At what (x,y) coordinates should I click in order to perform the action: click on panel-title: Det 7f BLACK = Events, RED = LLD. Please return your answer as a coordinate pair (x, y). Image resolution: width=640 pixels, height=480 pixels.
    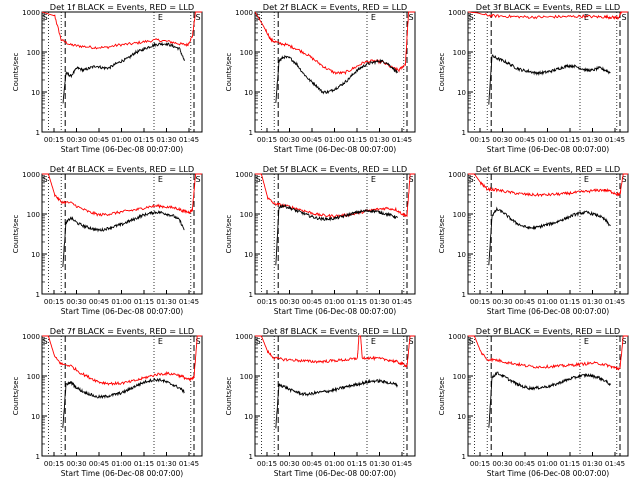
    Looking at the image, I should click on (122, 331).